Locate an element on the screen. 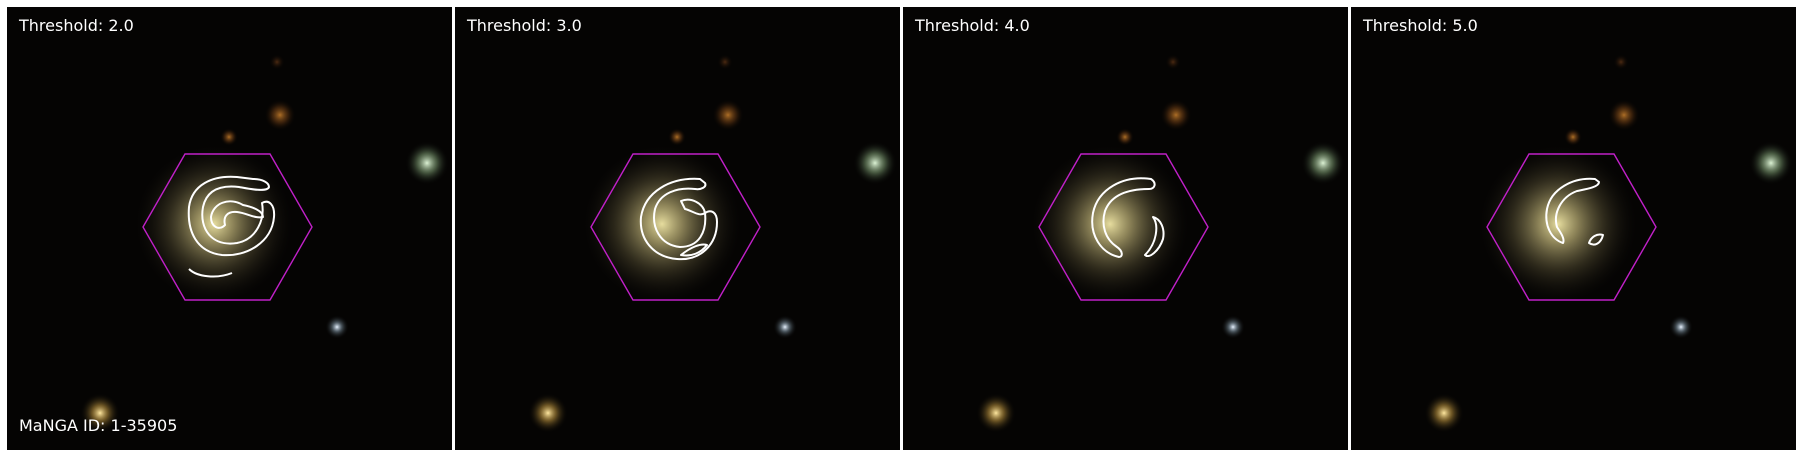  contour-inner is located at coordinates (237, 214).